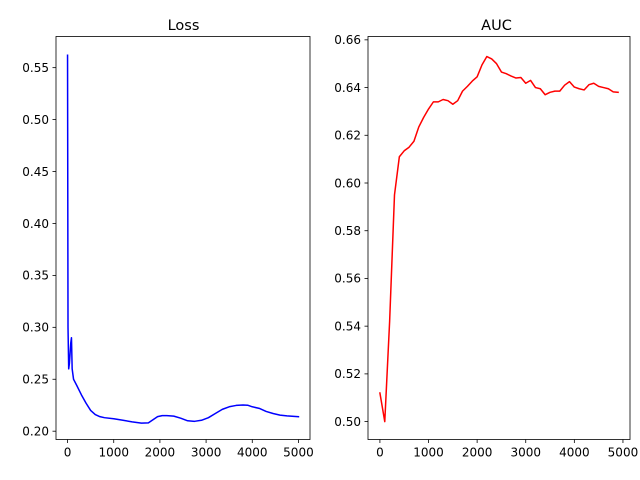  I want to click on auc-y-tick-label: 0.54, so click(347, 326).